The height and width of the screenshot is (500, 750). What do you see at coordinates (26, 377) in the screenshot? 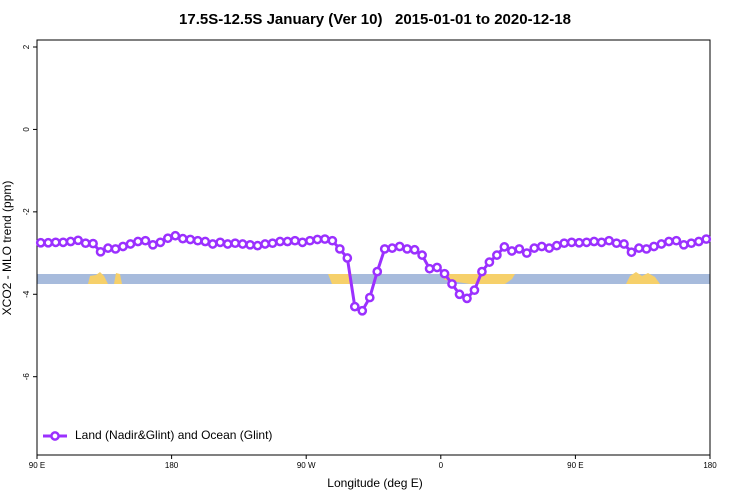
I see `y-tick-label: -6` at bounding box center [26, 377].